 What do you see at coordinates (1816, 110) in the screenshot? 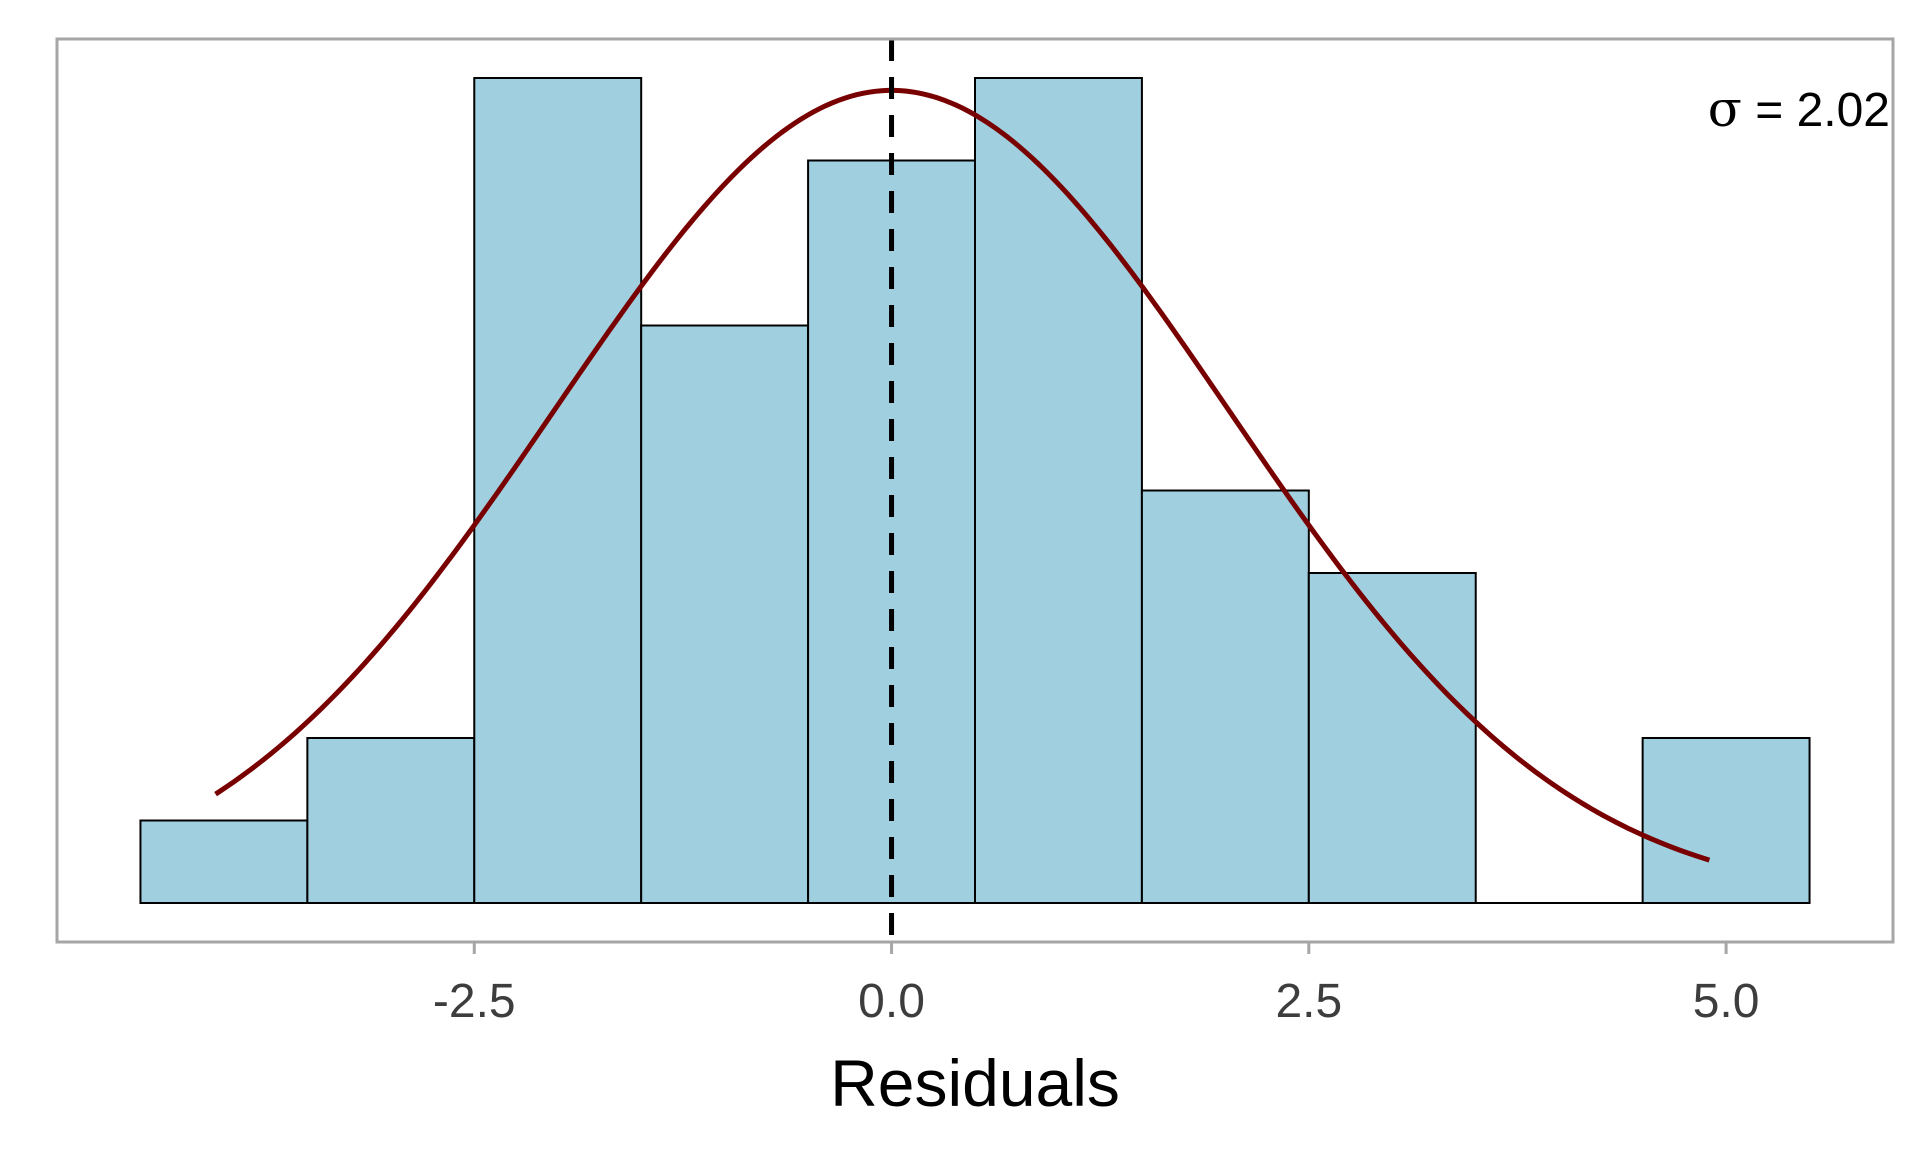
I see `sigma-value: = 2.02` at bounding box center [1816, 110].